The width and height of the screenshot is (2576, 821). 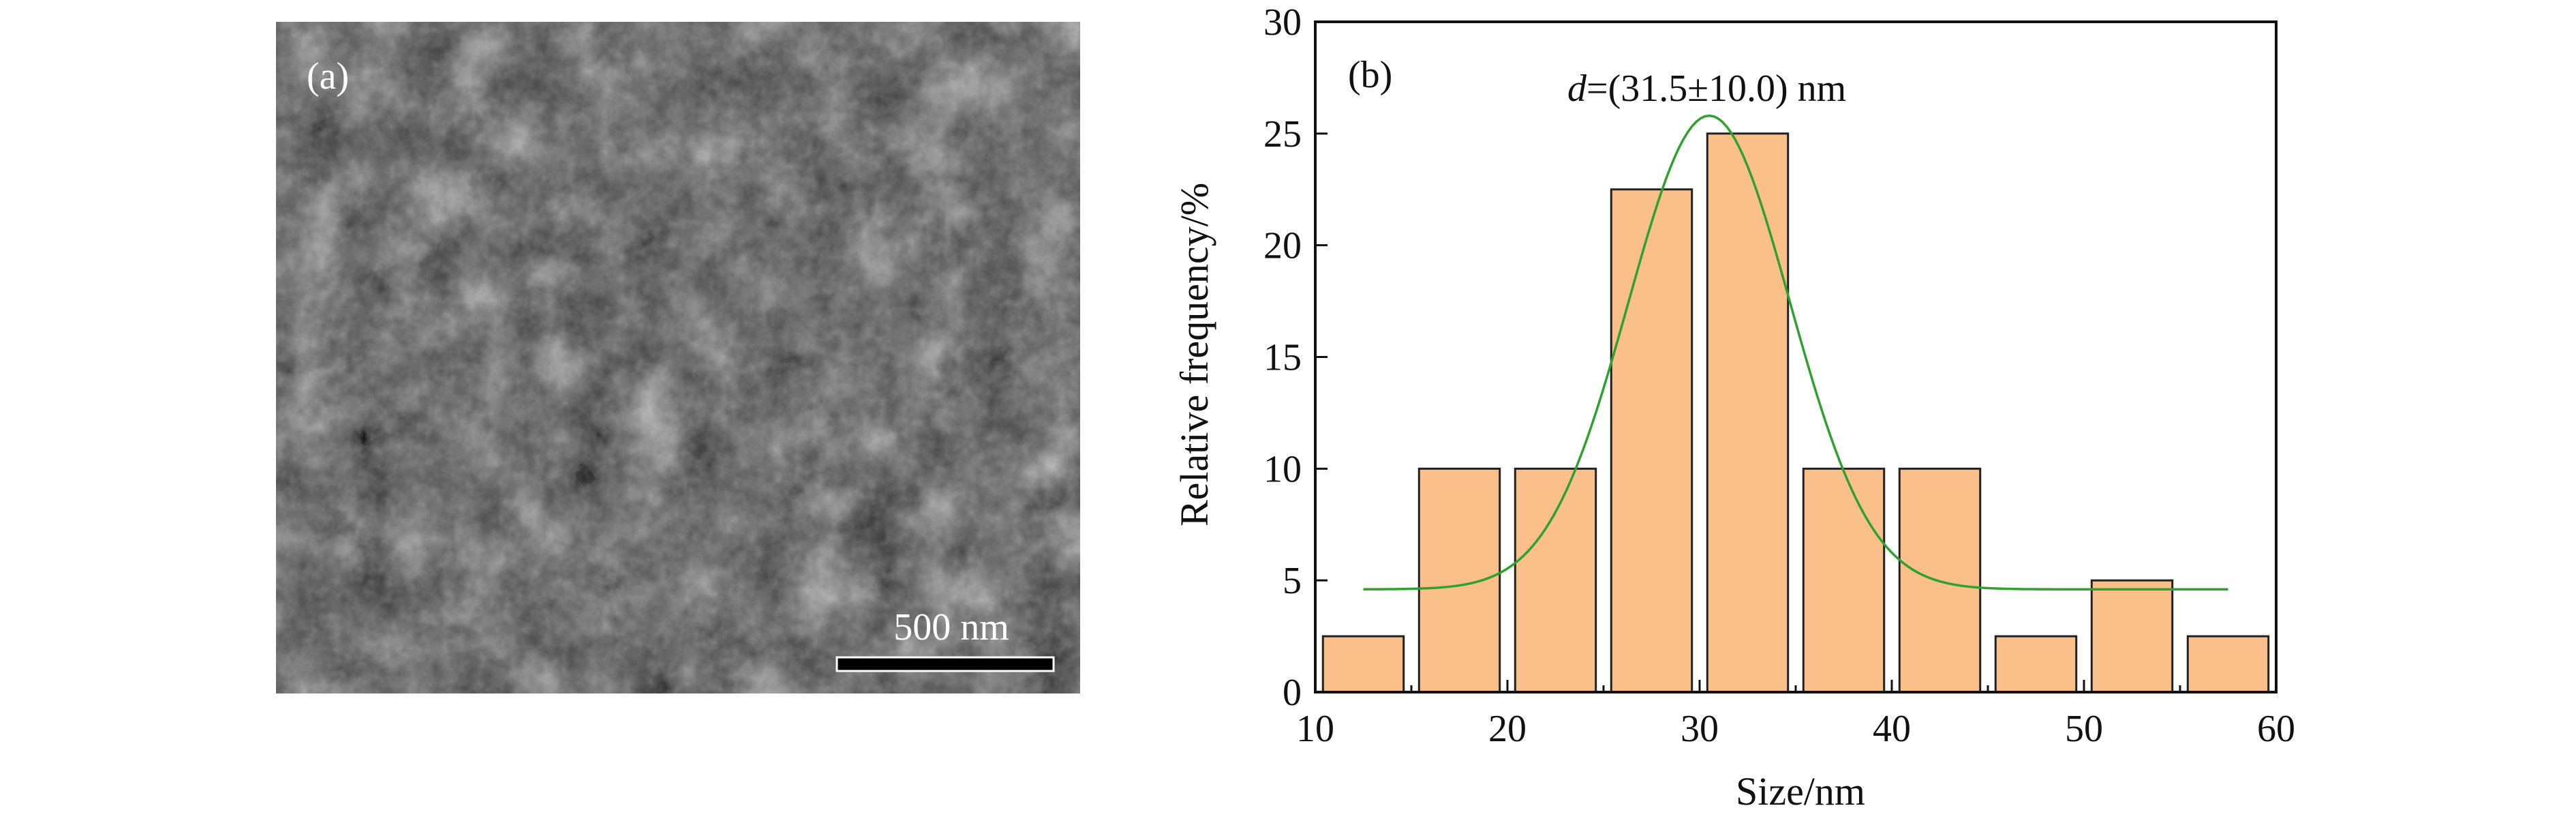 What do you see at coordinates (945, 664) in the screenshot?
I see `scale-bar` at bounding box center [945, 664].